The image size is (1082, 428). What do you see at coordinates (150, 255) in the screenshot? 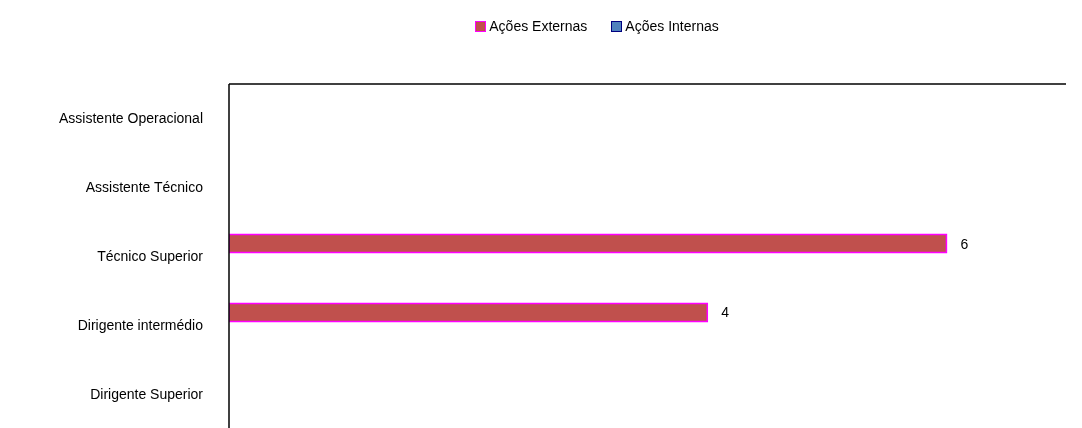
I see `y-tick-label: Técnico Superior` at bounding box center [150, 255].